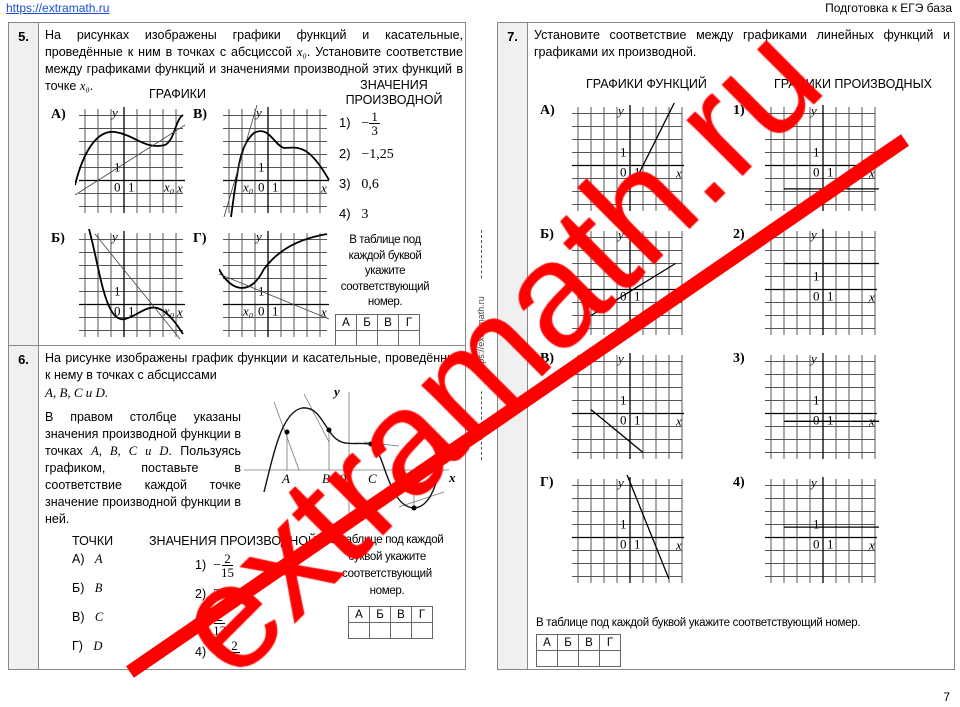  I want to click on graph-label: Б), so click(58, 238).